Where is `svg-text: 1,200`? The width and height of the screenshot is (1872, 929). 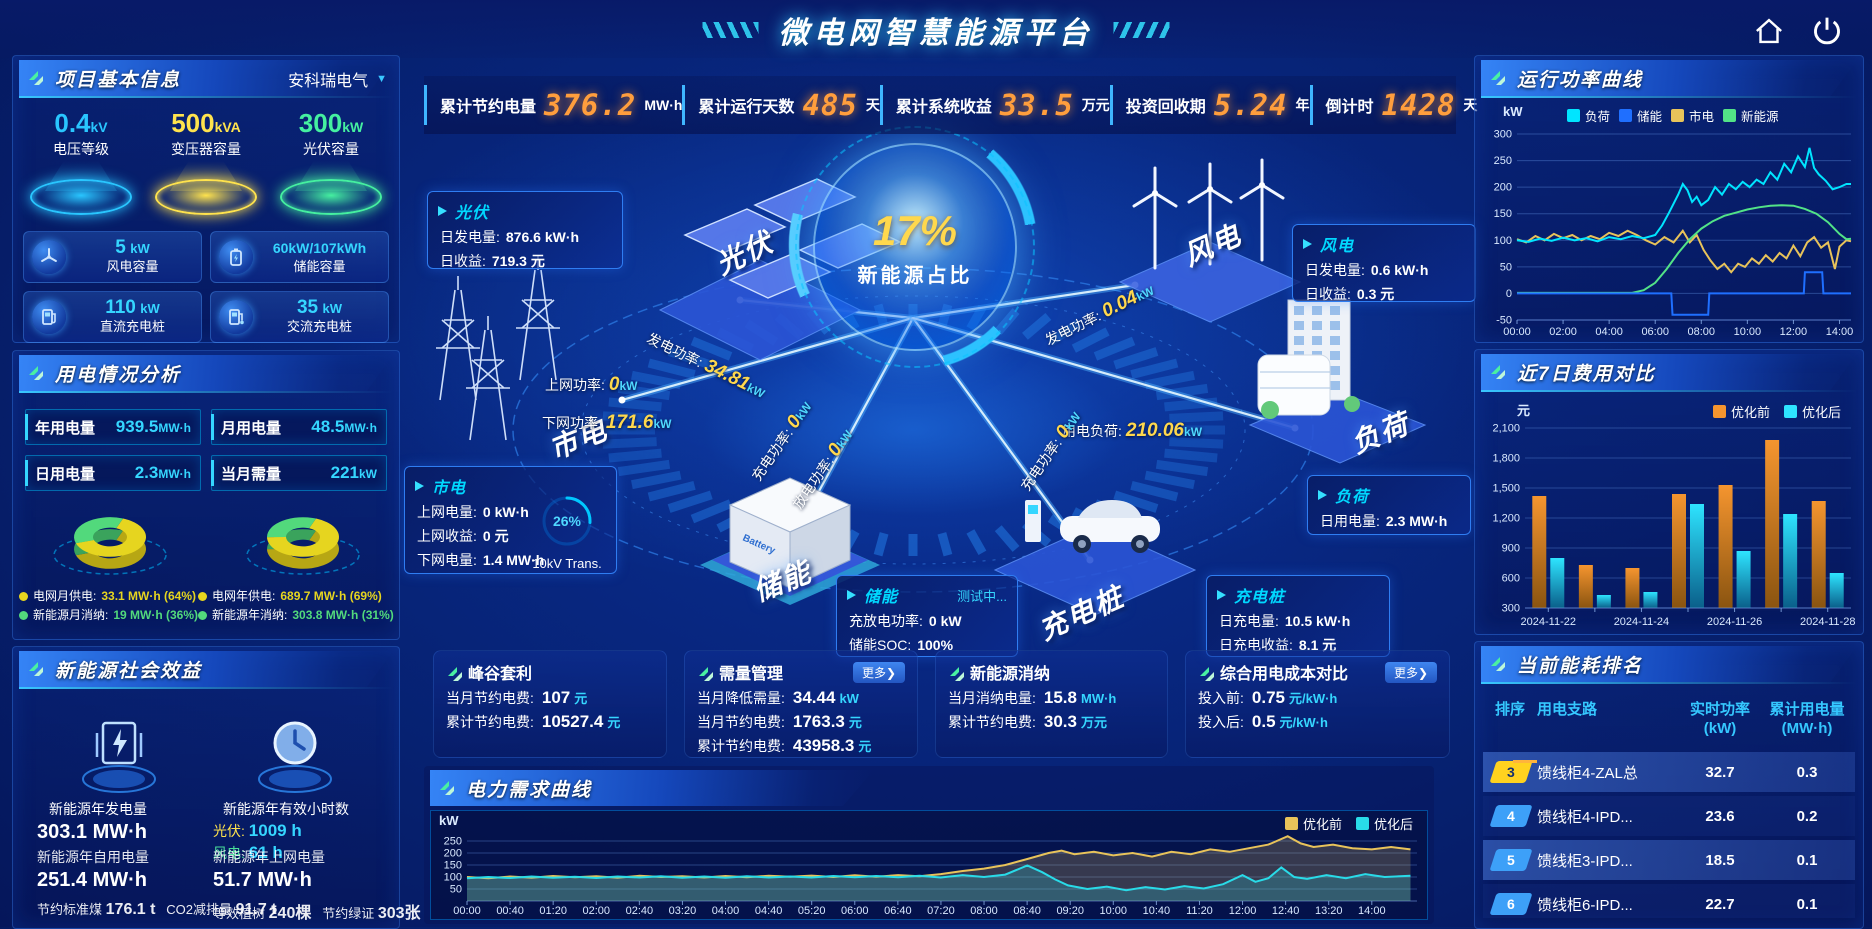
svg-text: 1,200 is located at coordinates (1506, 519).